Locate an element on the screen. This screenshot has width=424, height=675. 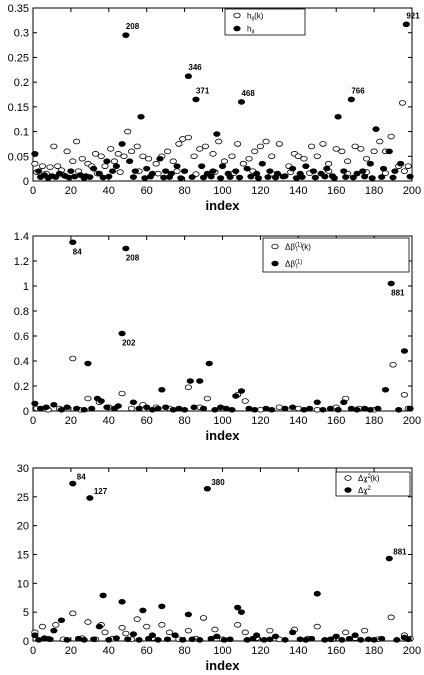
x-tick-label: 200 is located at coordinates (412, 191).